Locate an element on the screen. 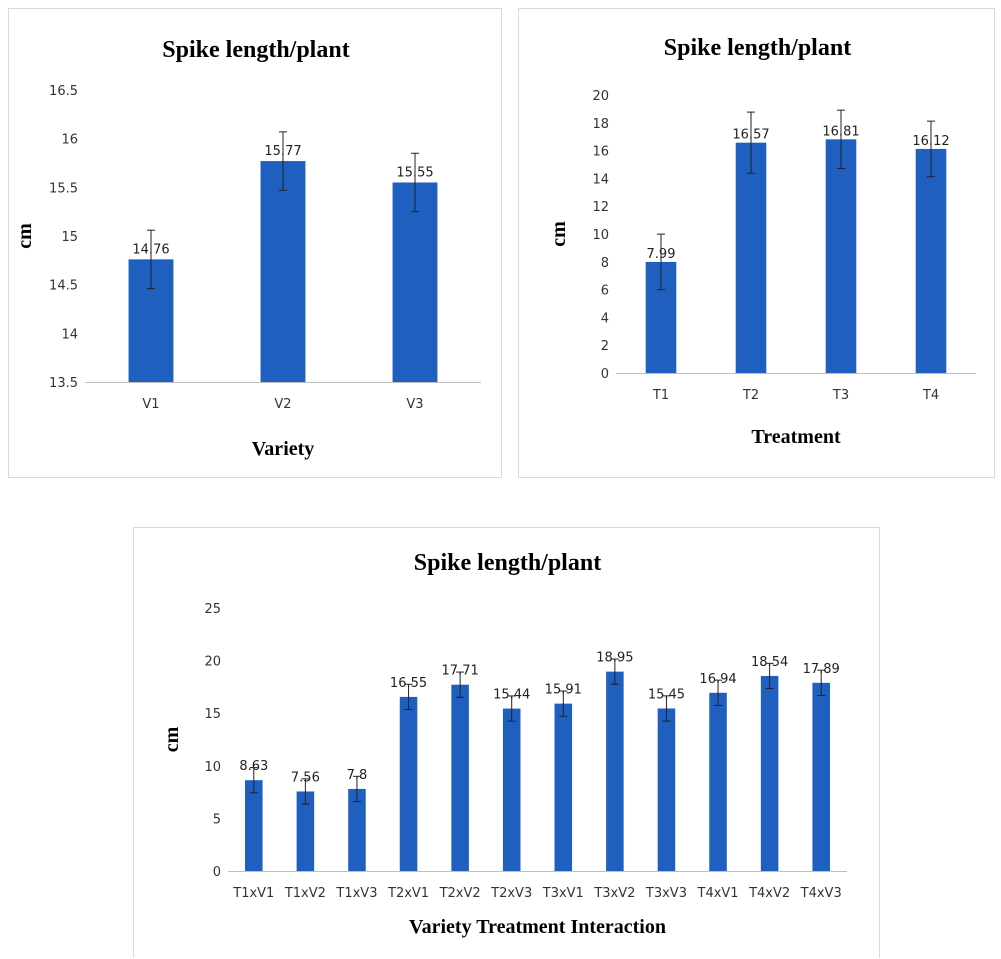 The image size is (1001, 959). data-label: 16.55 is located at coordinates (408, 683).